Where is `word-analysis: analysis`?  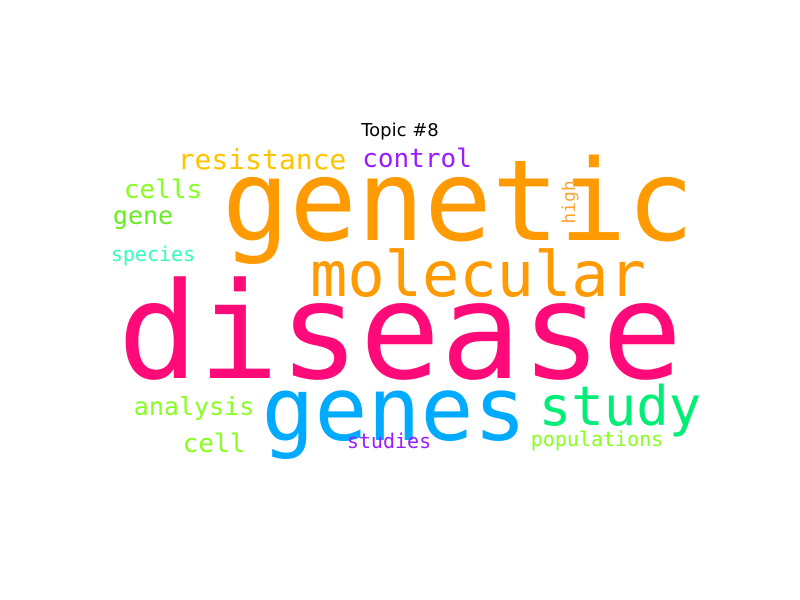
word-analysis: analysis is located at coordinates (194, 406).